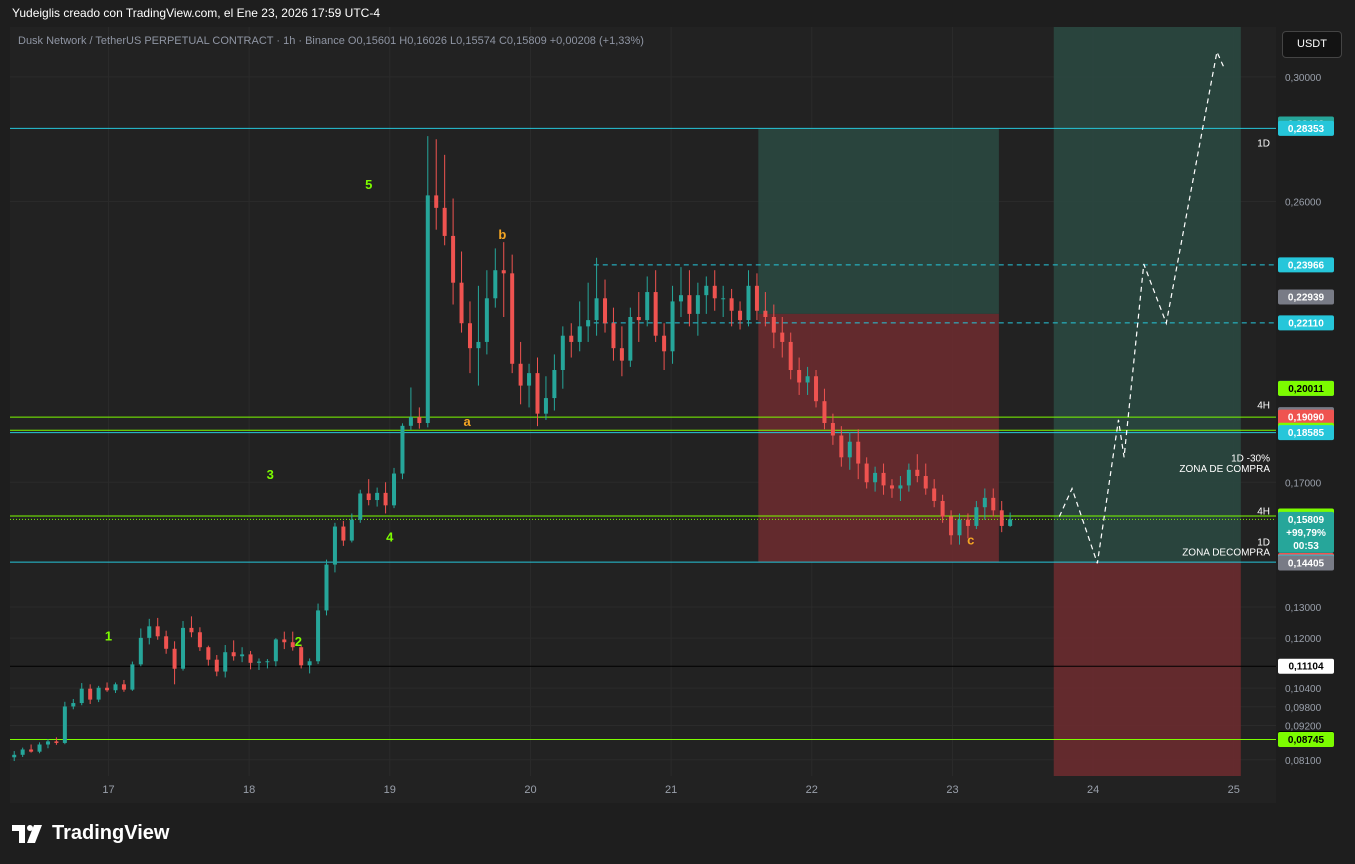  I want to click on currency-button: USDT, so click(1312, 44).